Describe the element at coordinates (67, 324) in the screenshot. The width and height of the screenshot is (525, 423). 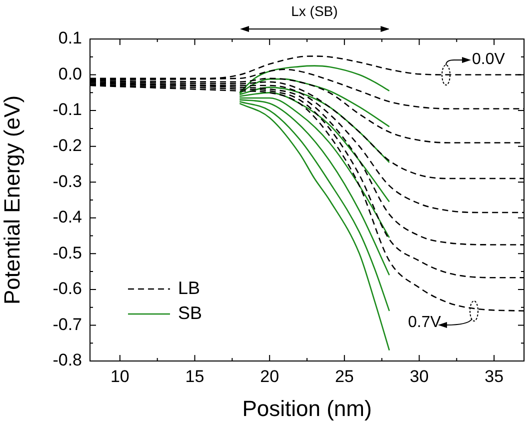
I see `y-tick-label: -0.7` at that location.